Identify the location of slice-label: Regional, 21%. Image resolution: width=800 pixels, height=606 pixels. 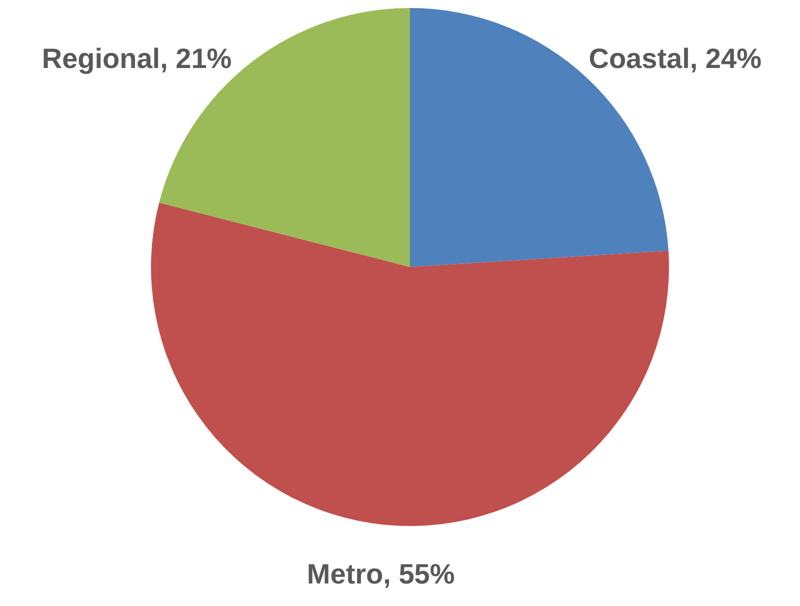
(137, 58).